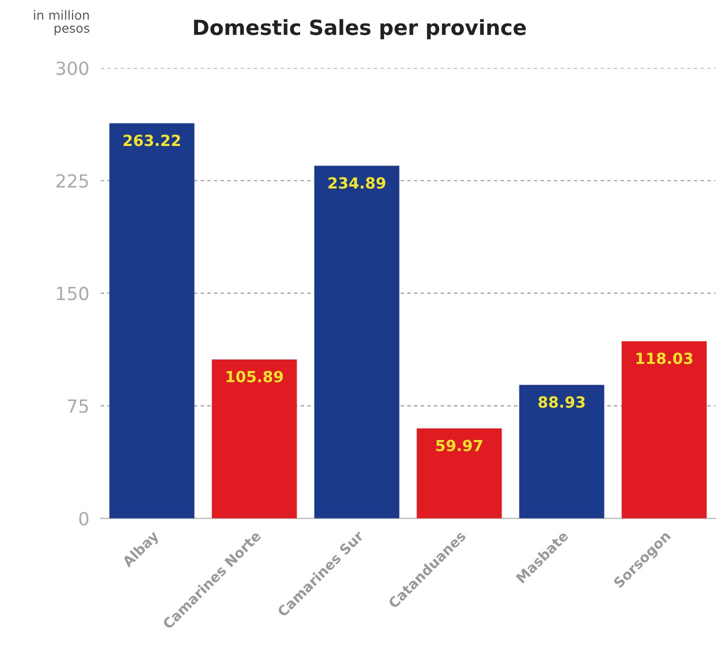  Describe the element at coordinates (254, 376) in the screenshot. I see `data-label: 105.89` at that location.